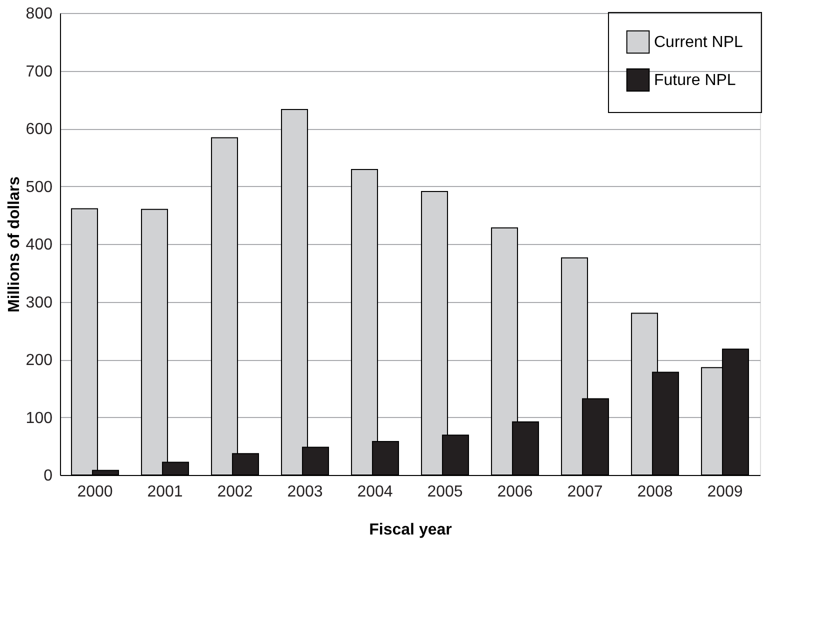 This screenshot has width=830, height=628. What do you see at coordinates (39, 360) in the screenshot?
I see `y-tick-label: 200` at bounding box center [39, 360].